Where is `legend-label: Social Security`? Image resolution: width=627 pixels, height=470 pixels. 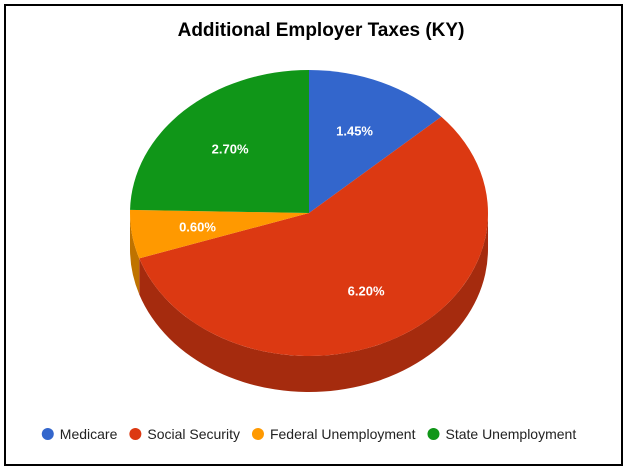
legend-label: Social Security is located at coordinates (193, 434).